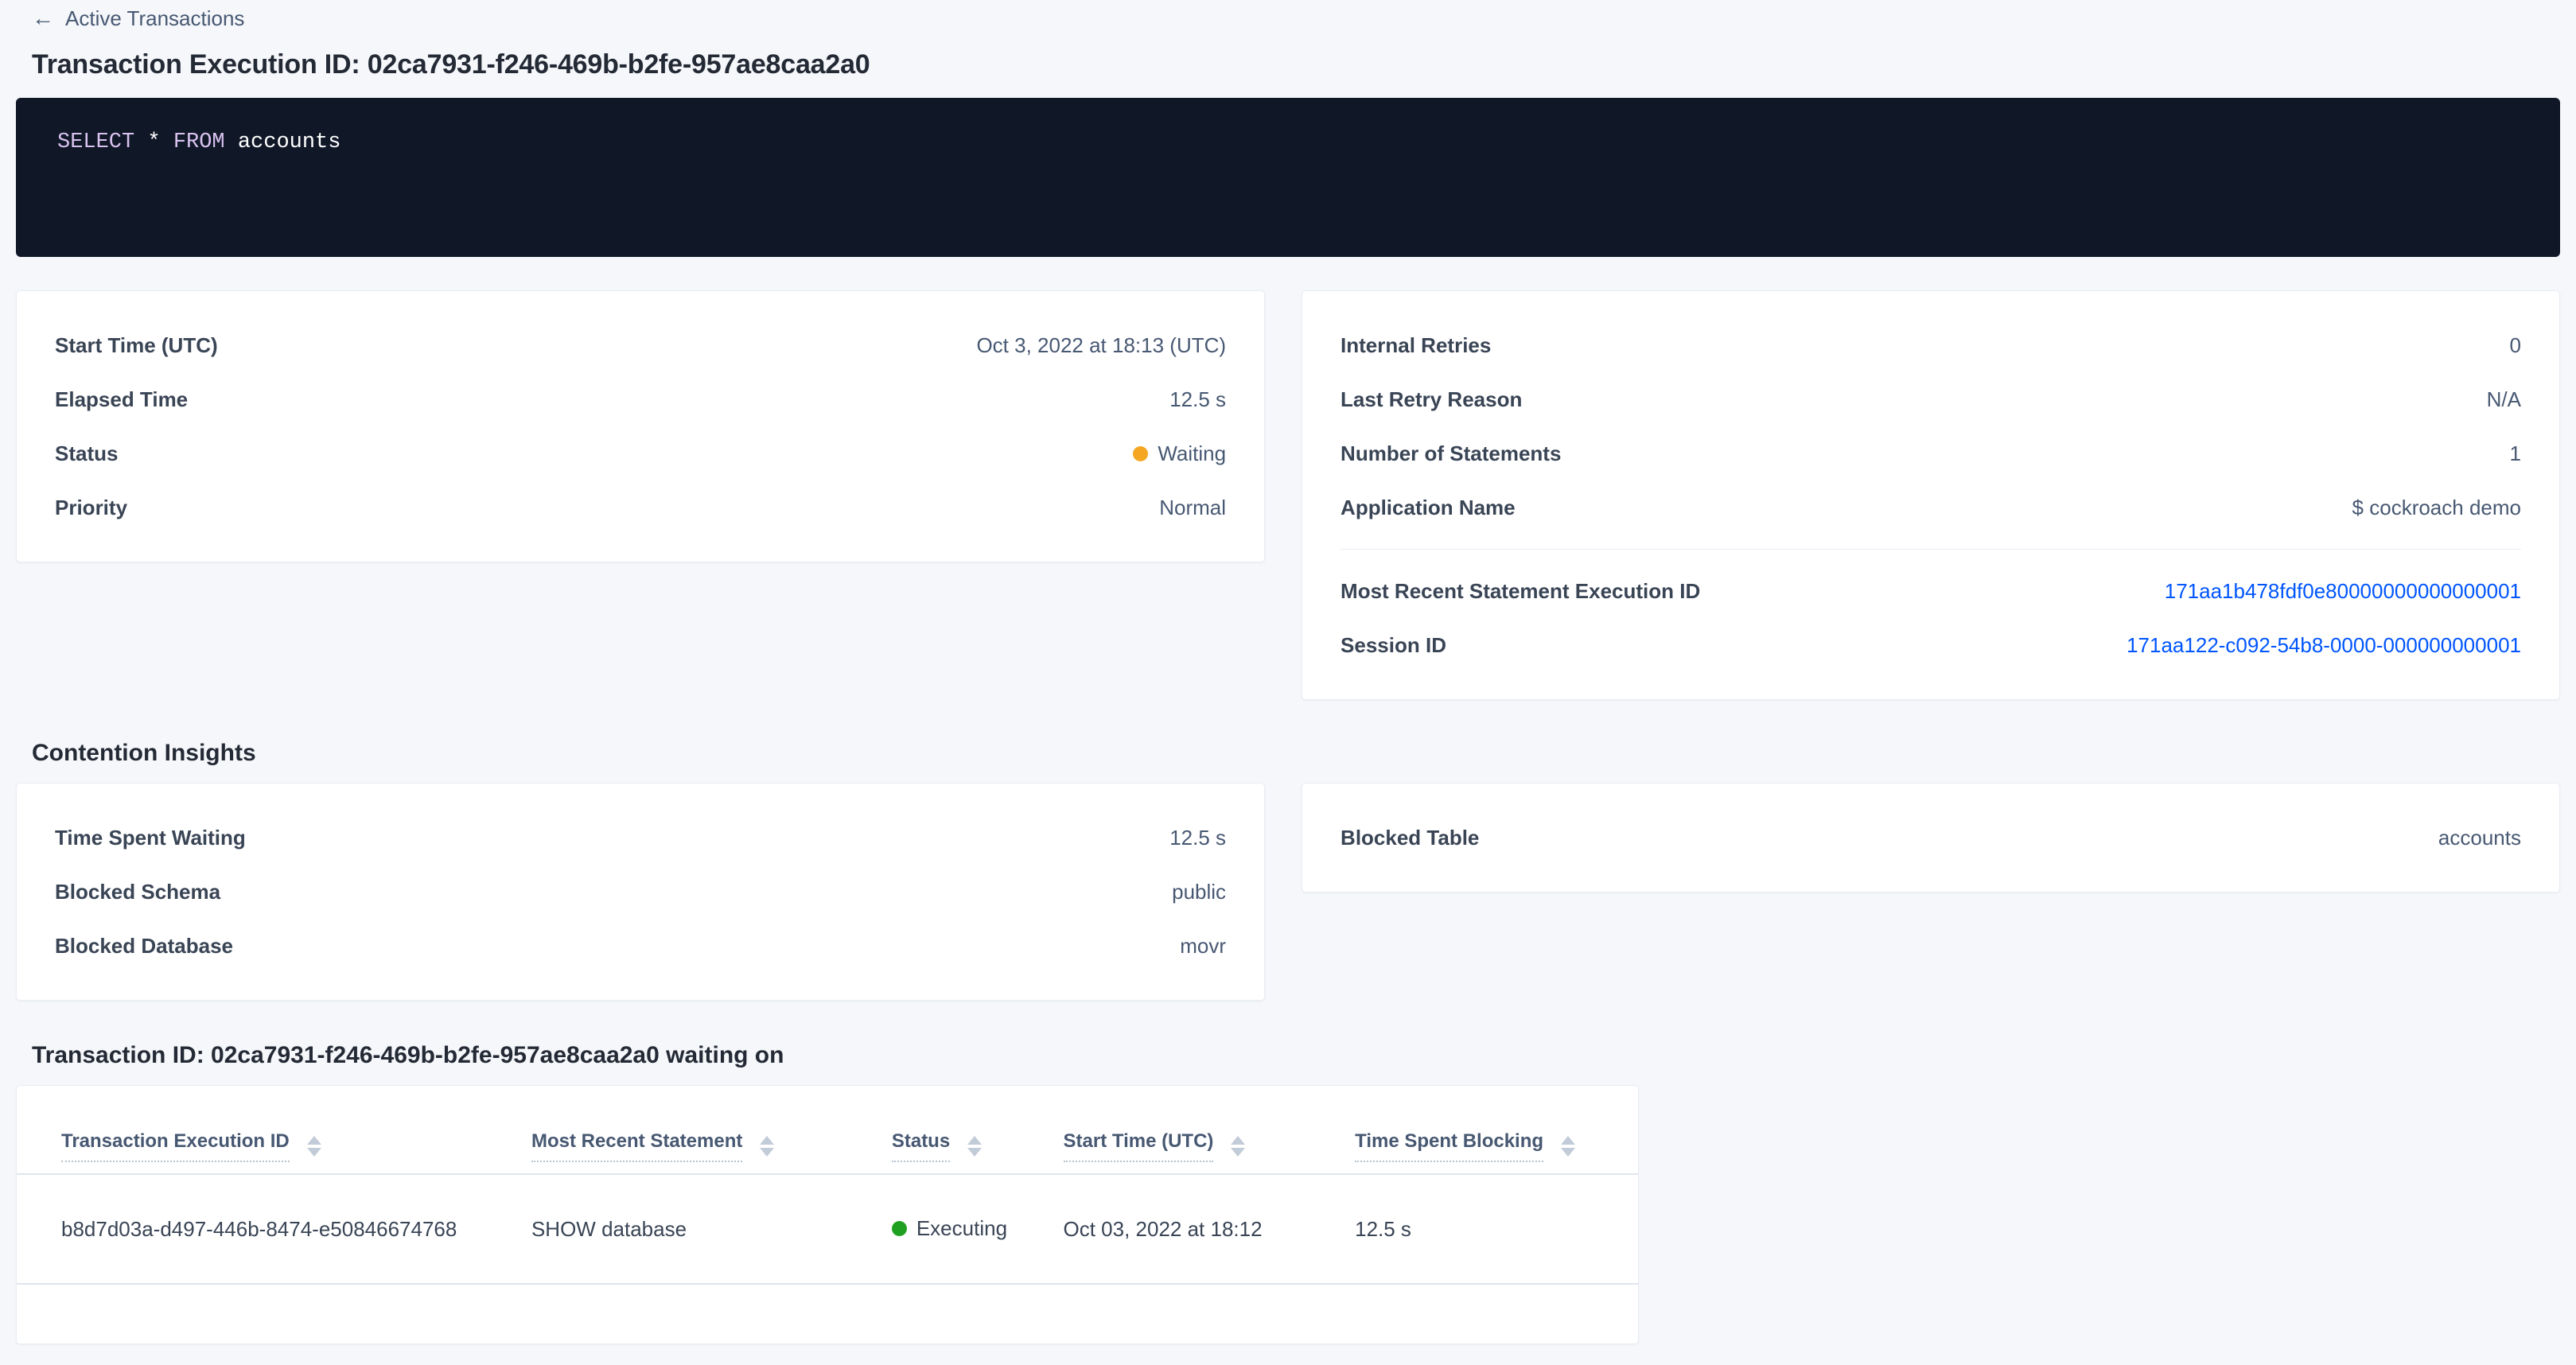  Describe the element at coordinates (1931, 549) in the screenshot. I see `card-divider` at that location.